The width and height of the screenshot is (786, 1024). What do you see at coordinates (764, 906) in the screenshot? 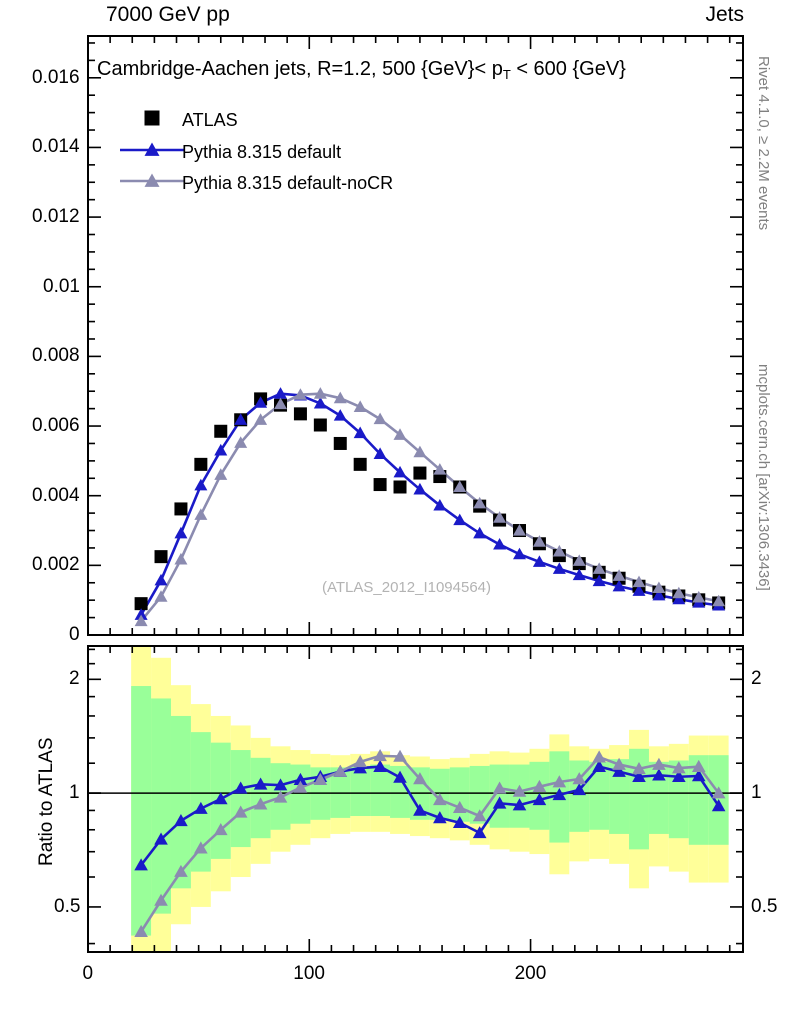
I see `ratio-y-tick-label-right: 0.5` at bounding box center [764, 906].